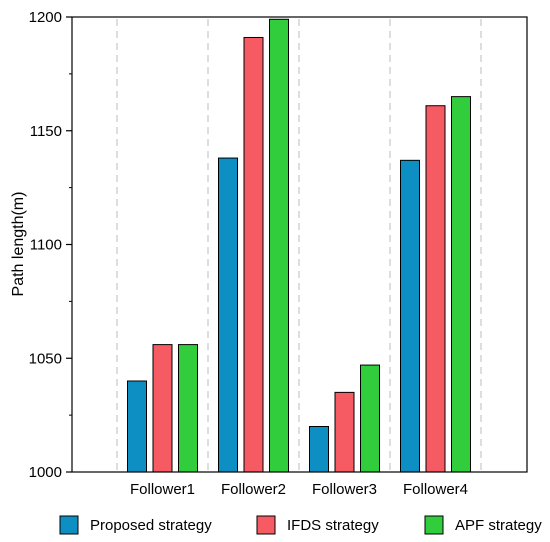 This screenshot has height=542, width=550. What do you see at coordinates (253, 489) in the screenshot?
I see `x-tick-label: Follower2` at bounding box center [253, 489].